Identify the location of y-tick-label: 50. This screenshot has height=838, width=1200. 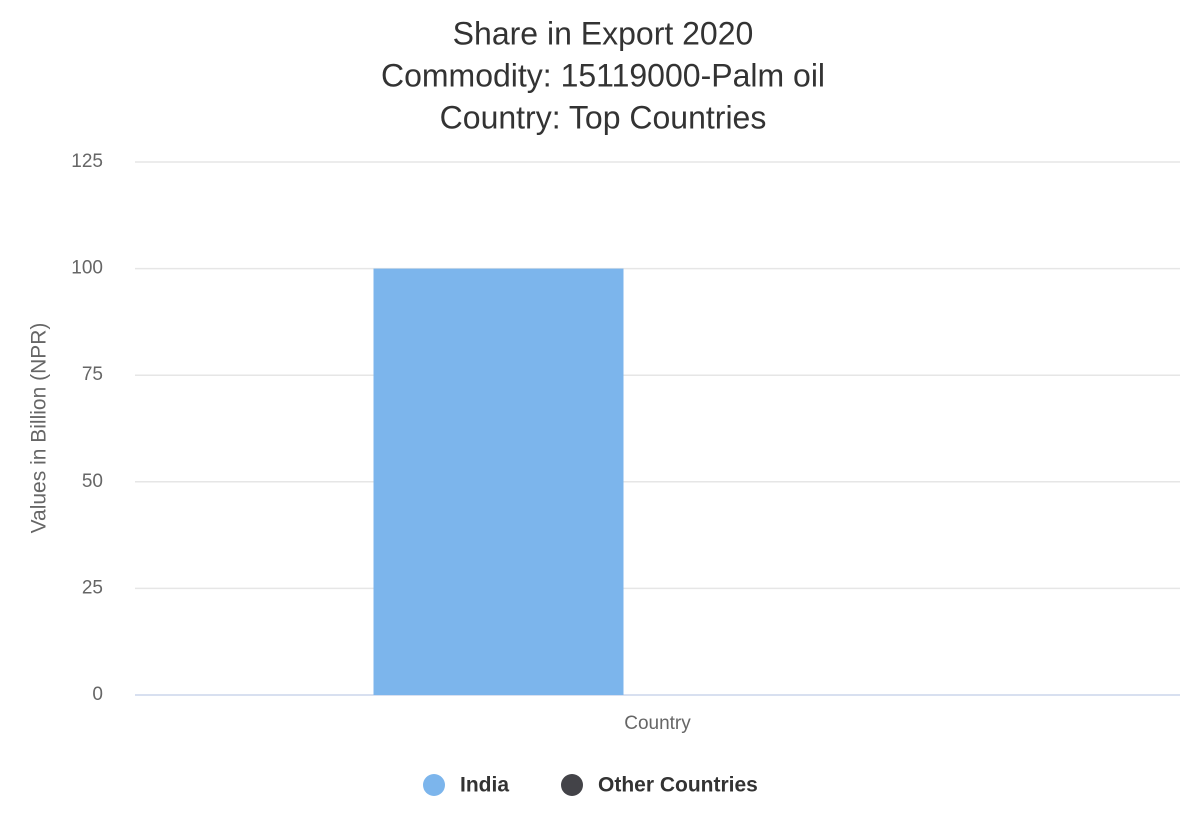
(92, 481).